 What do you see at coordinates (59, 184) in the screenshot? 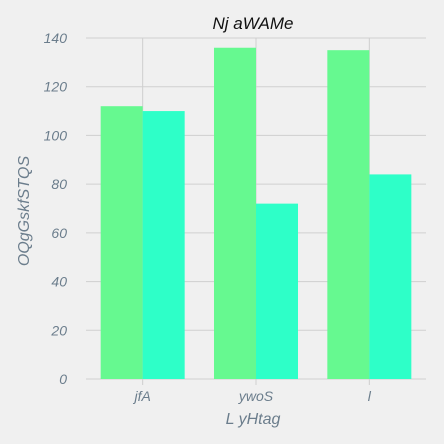
I see `y-tick-label: 80` at bounding box center [59, 184].